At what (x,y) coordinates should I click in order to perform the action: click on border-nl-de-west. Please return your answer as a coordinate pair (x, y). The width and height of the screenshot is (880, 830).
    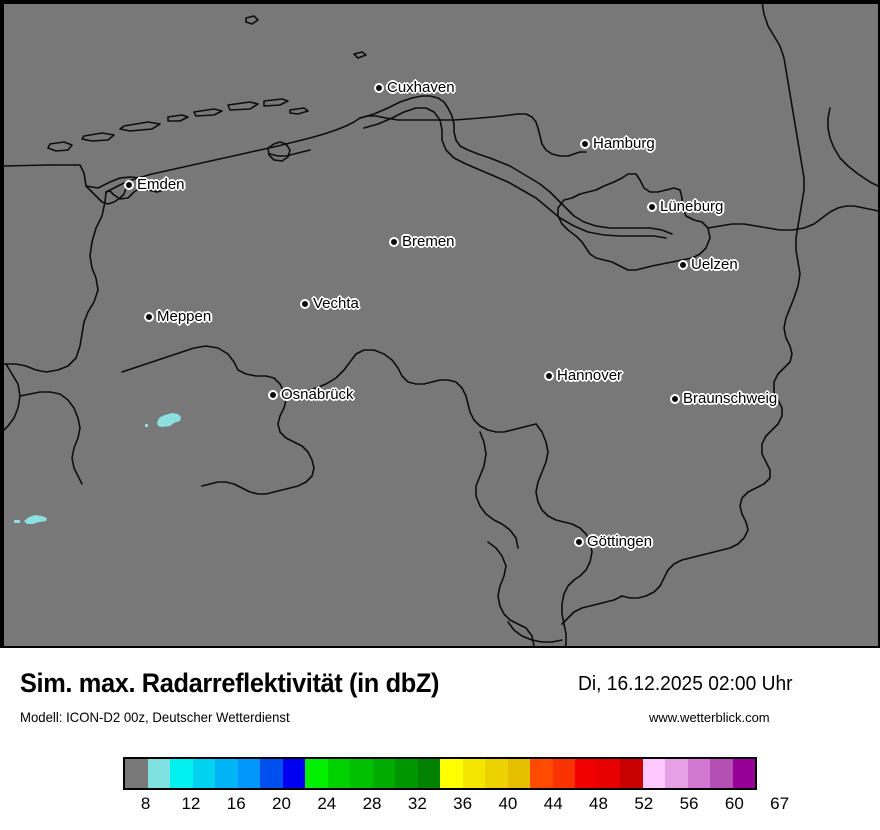
    Looking at the image, I should click on (11, 398).